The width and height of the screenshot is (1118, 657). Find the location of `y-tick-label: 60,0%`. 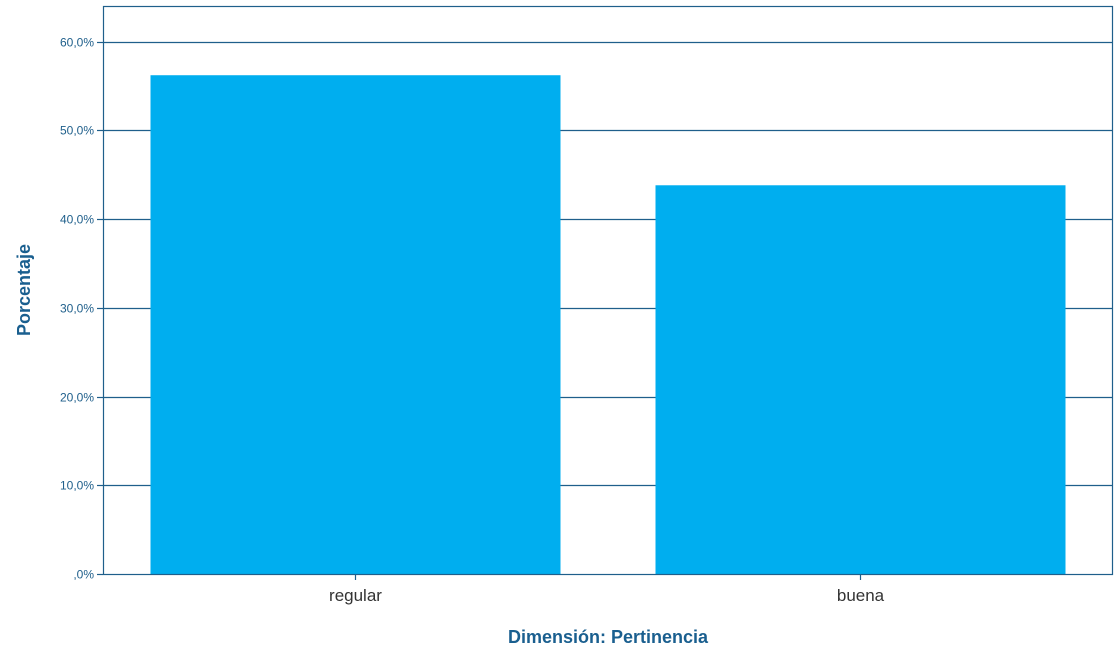

y-tick-label: 60,0% is located at coordinates (77, 43).